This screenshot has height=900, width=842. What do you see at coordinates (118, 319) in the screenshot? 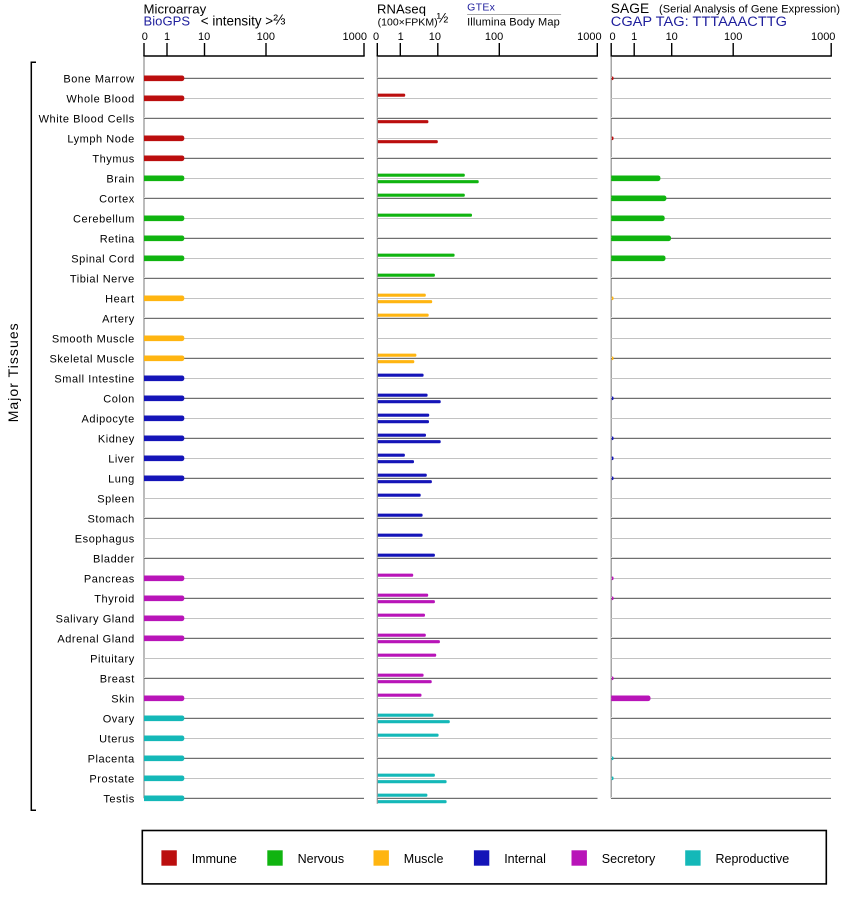
I see `svg-text: Artery` at bounding box center [118, 319].